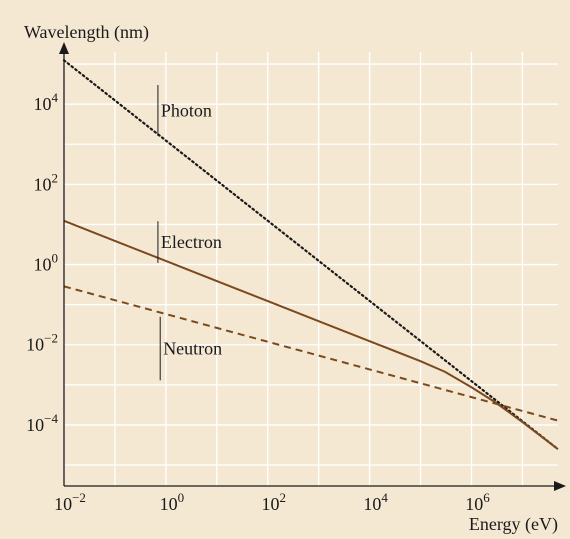 The width and height of the screenshot is (570, 539). Describe the element at coordinates (46, 182) in the screenshot. I see `y-tick-label: 10²` at that location.